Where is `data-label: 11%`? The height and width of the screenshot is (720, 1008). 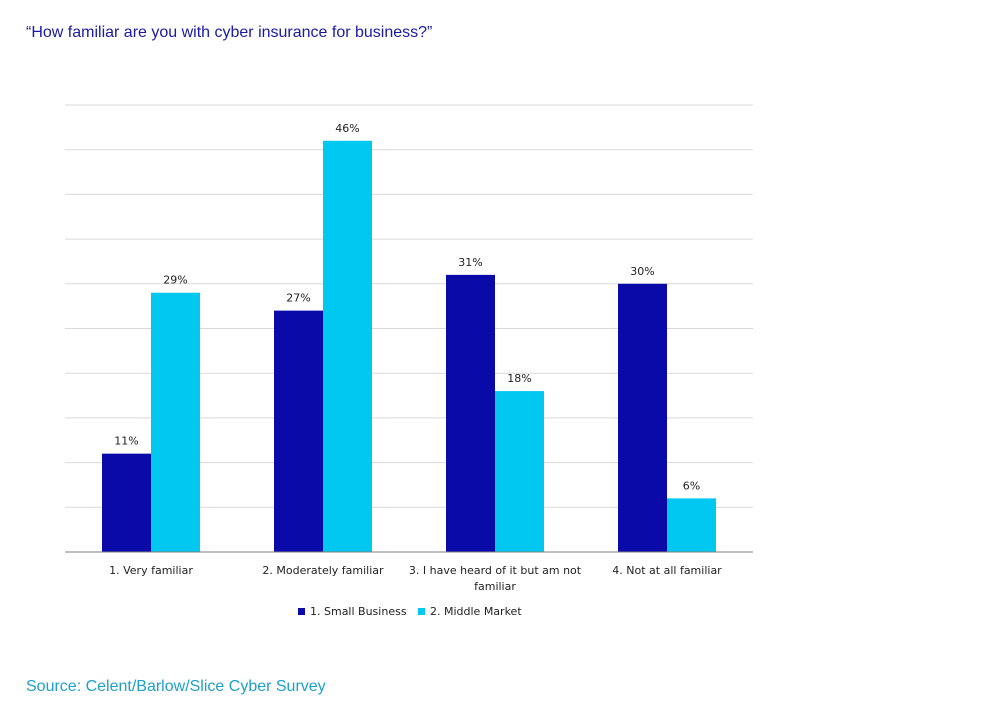 data-label: 11% is located at coordinates (126, 441).